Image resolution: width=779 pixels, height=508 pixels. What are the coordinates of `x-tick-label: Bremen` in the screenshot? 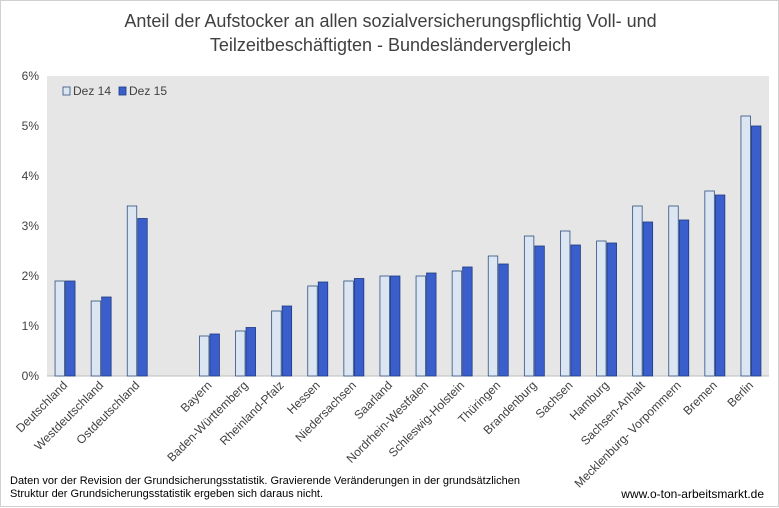 It's located at (700, 398).